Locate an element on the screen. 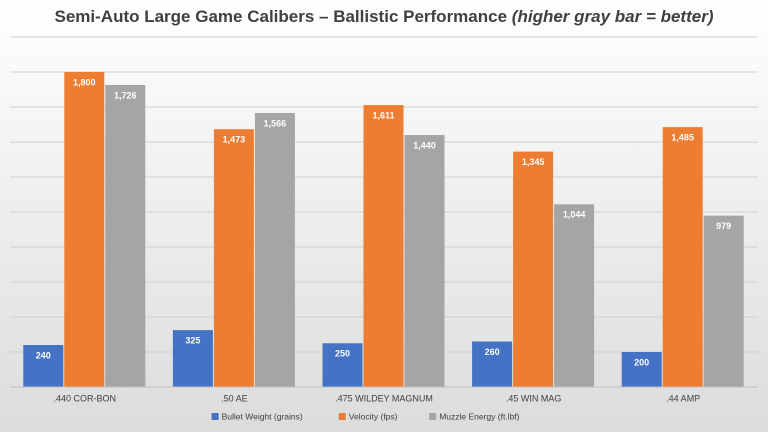  x-tick-label: .44 AMP is located at coordinates (683, 398).